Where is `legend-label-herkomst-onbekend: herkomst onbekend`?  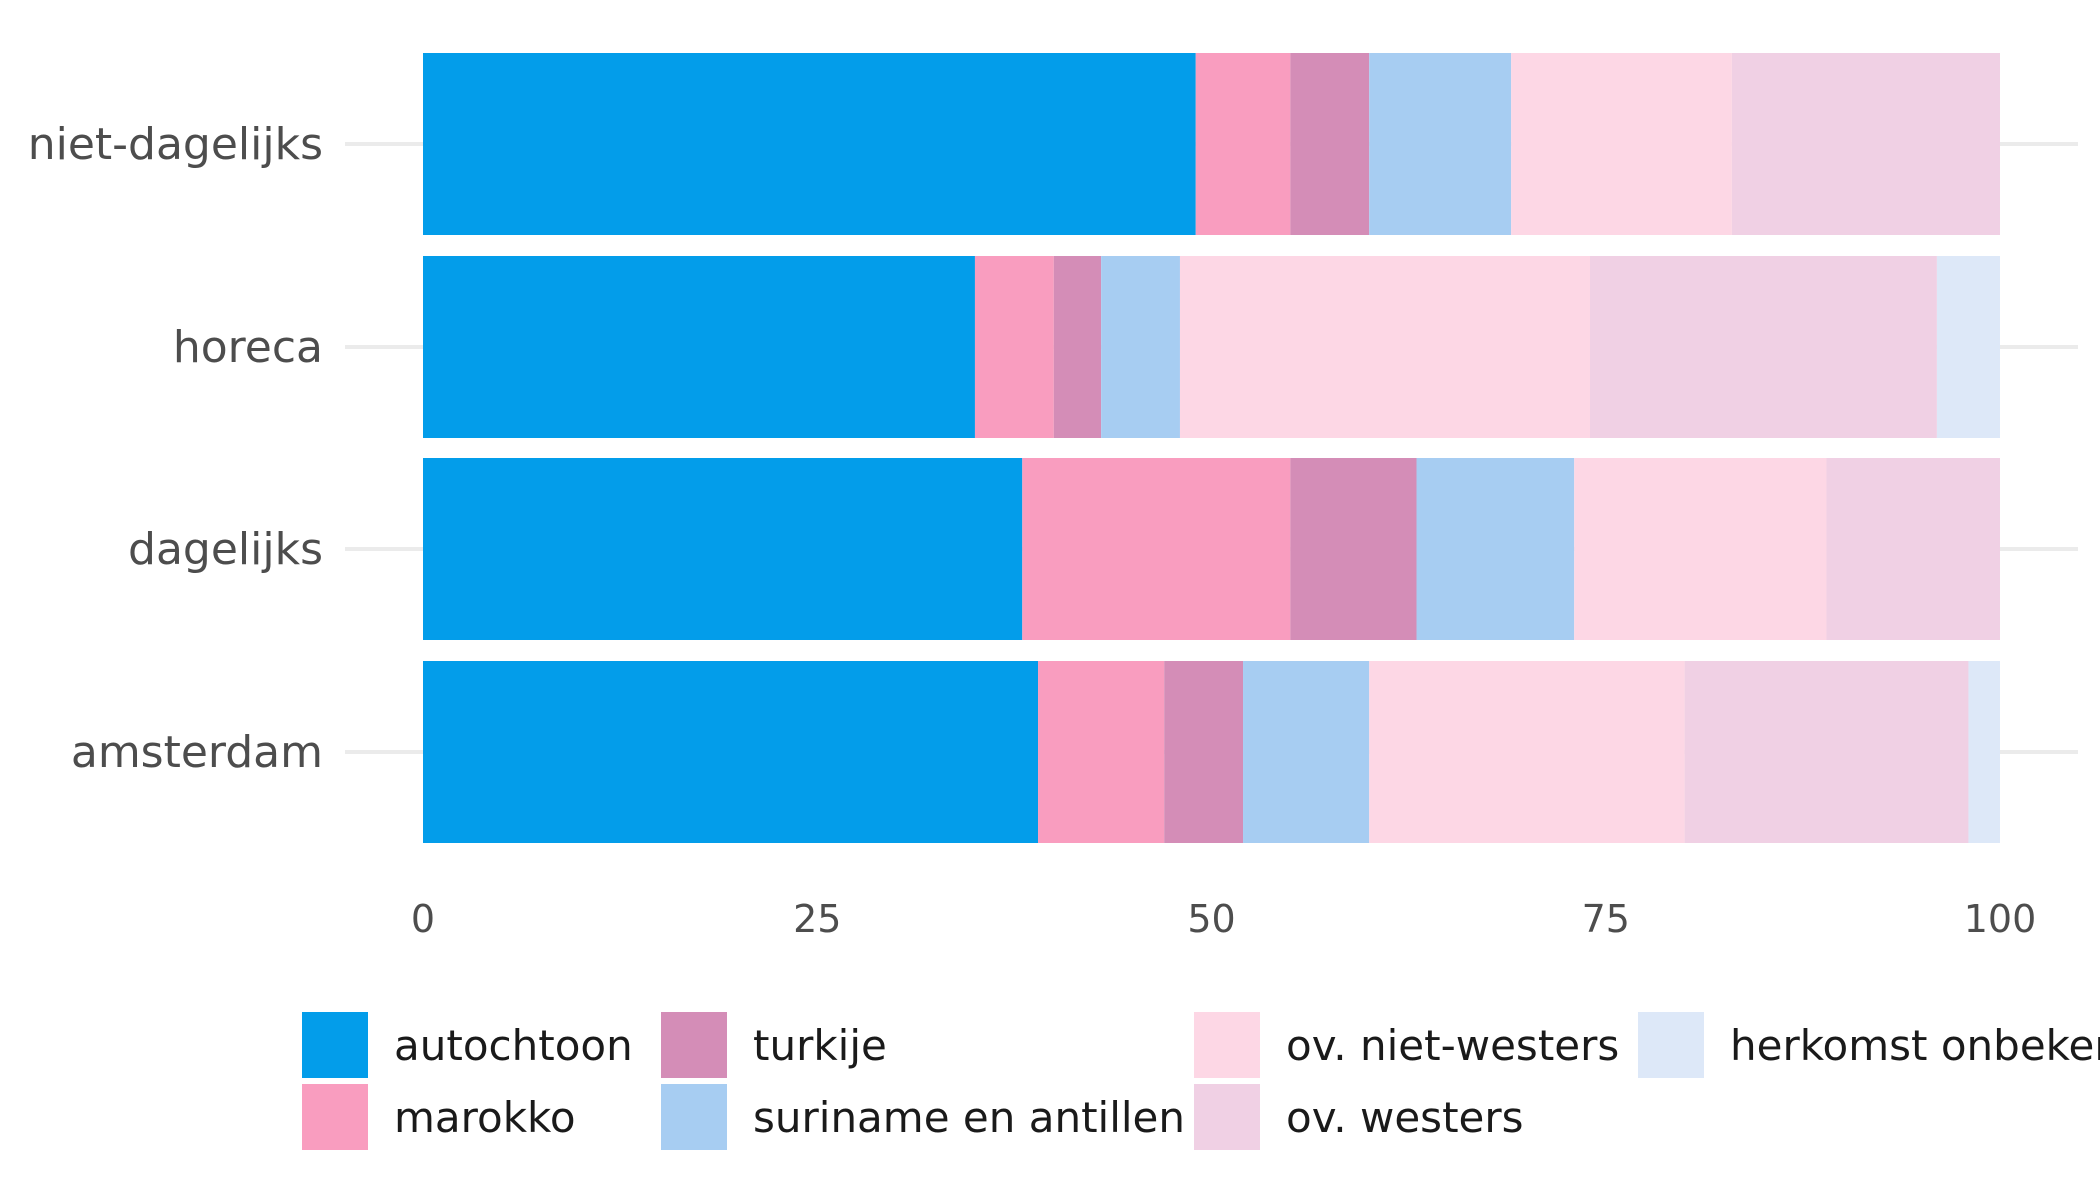 legend-label-herkomst-onbekend: herkomst onbekend is located at coordinates (1915, 1045).